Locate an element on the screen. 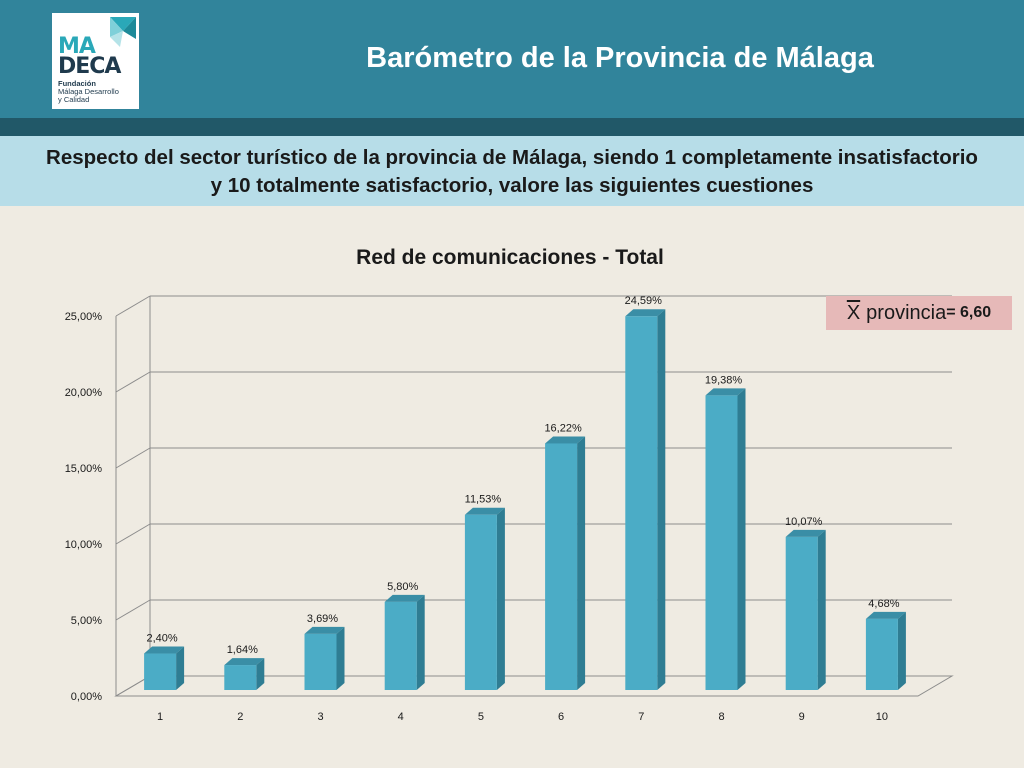 The width and height of the screenshot is (1024, 768). x-tick-label: 7 is located at coordinates (641, 717).